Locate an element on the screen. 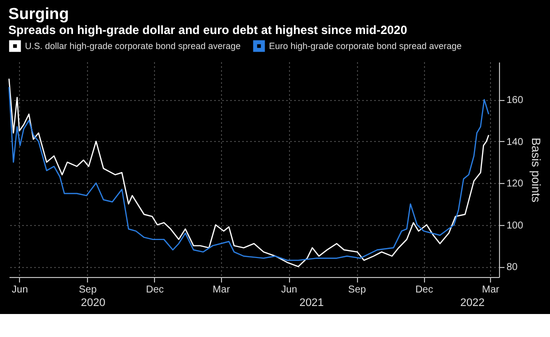 The width and height of the screenshot is (550, 337). y-tick-label: 100 is located at coordinates (515, 226).